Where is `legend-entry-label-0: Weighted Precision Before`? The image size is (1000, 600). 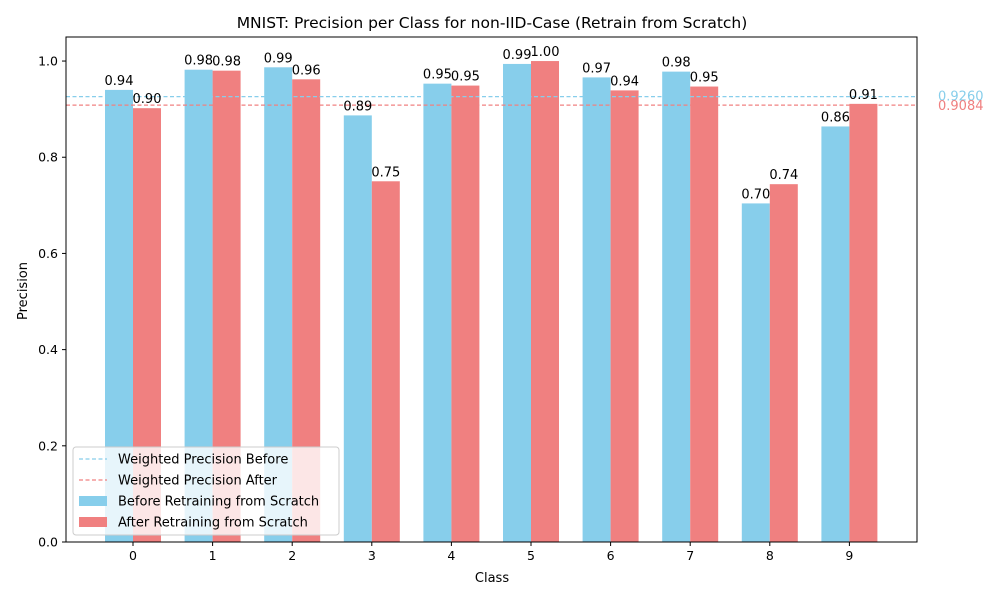
legend-entry-label-0: Weighted Precision Before is located at coordinates (203, 460).